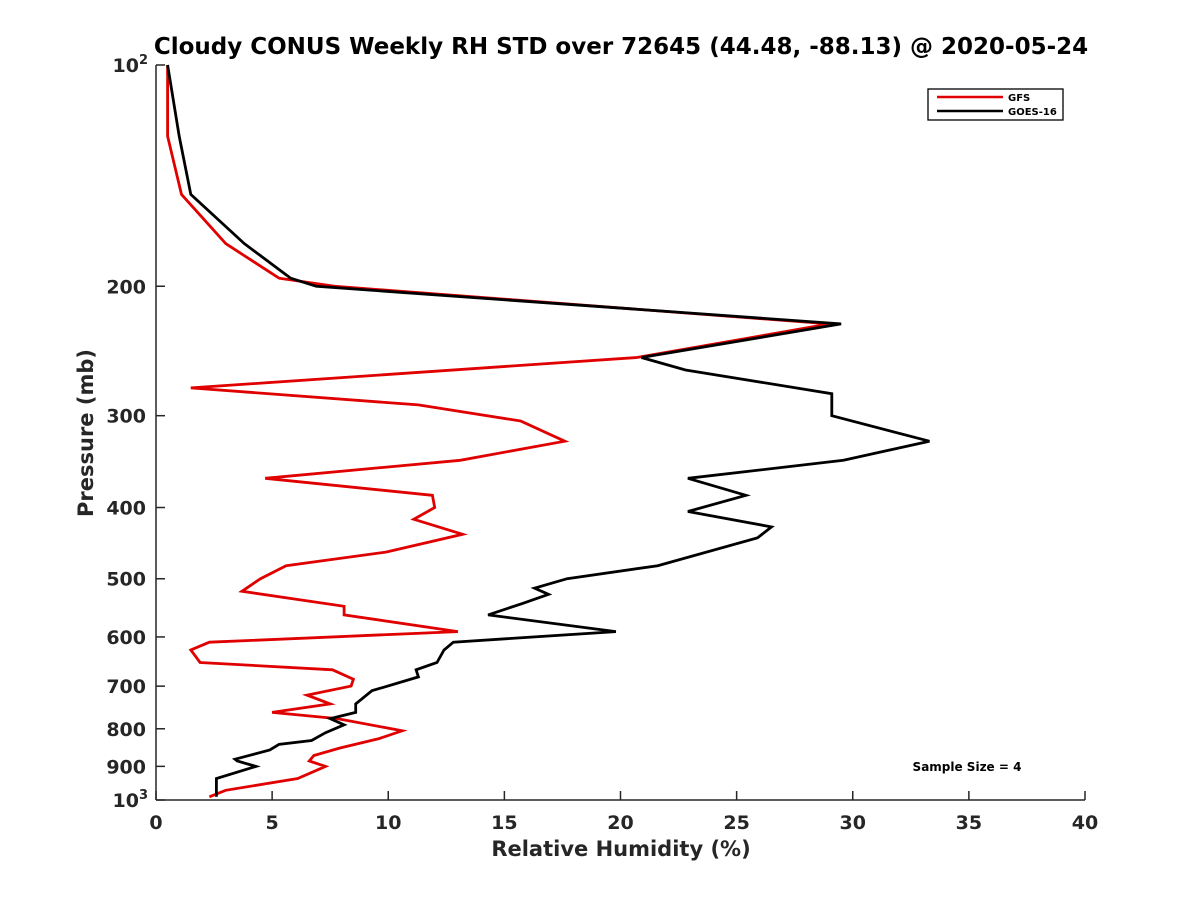  I want to click on y-tick-label: 800, so click(126, 730).